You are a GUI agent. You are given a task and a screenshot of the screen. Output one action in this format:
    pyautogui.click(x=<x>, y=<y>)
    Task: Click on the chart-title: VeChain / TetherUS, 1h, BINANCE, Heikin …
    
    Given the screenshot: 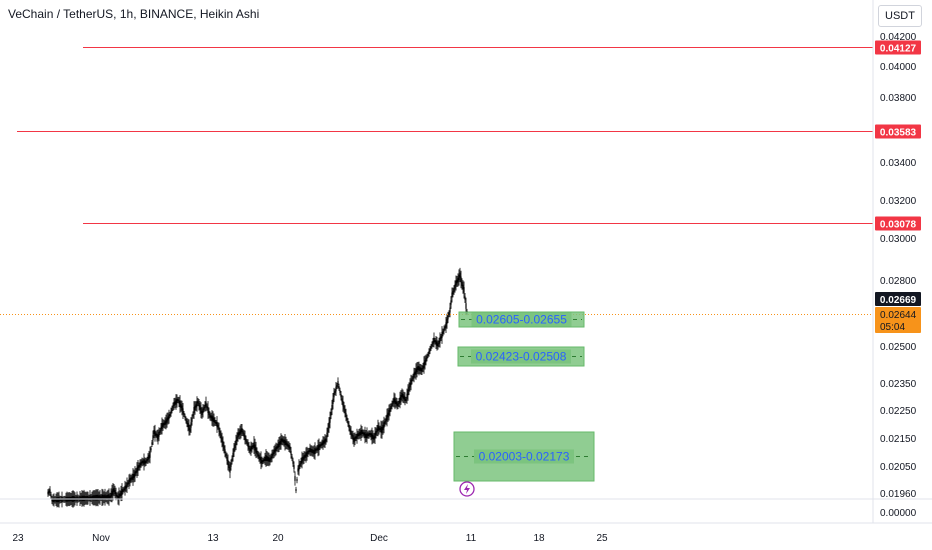 What is the action you would take?
    pyautogui.click(x=134, y=14)
    